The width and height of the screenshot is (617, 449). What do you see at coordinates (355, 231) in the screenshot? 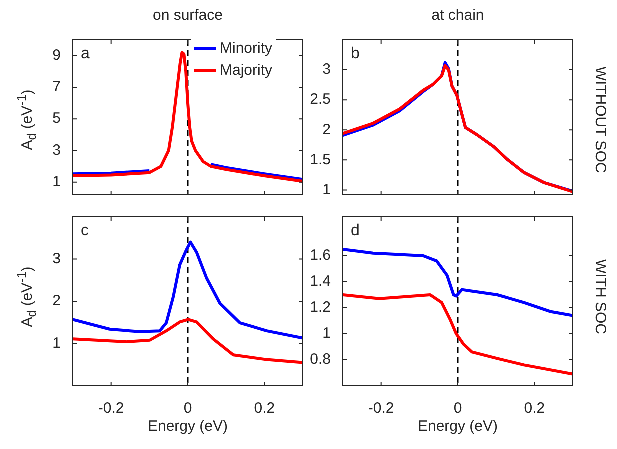
I see `annotation: d` at bounding box center [355, 231].